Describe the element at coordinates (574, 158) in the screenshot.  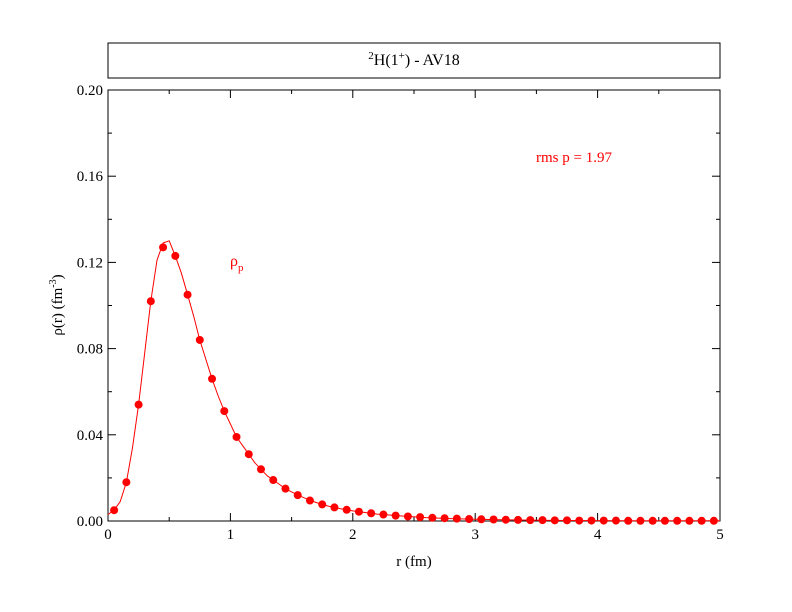
I see `rms-annotation: rms p = 1.97` at that location.